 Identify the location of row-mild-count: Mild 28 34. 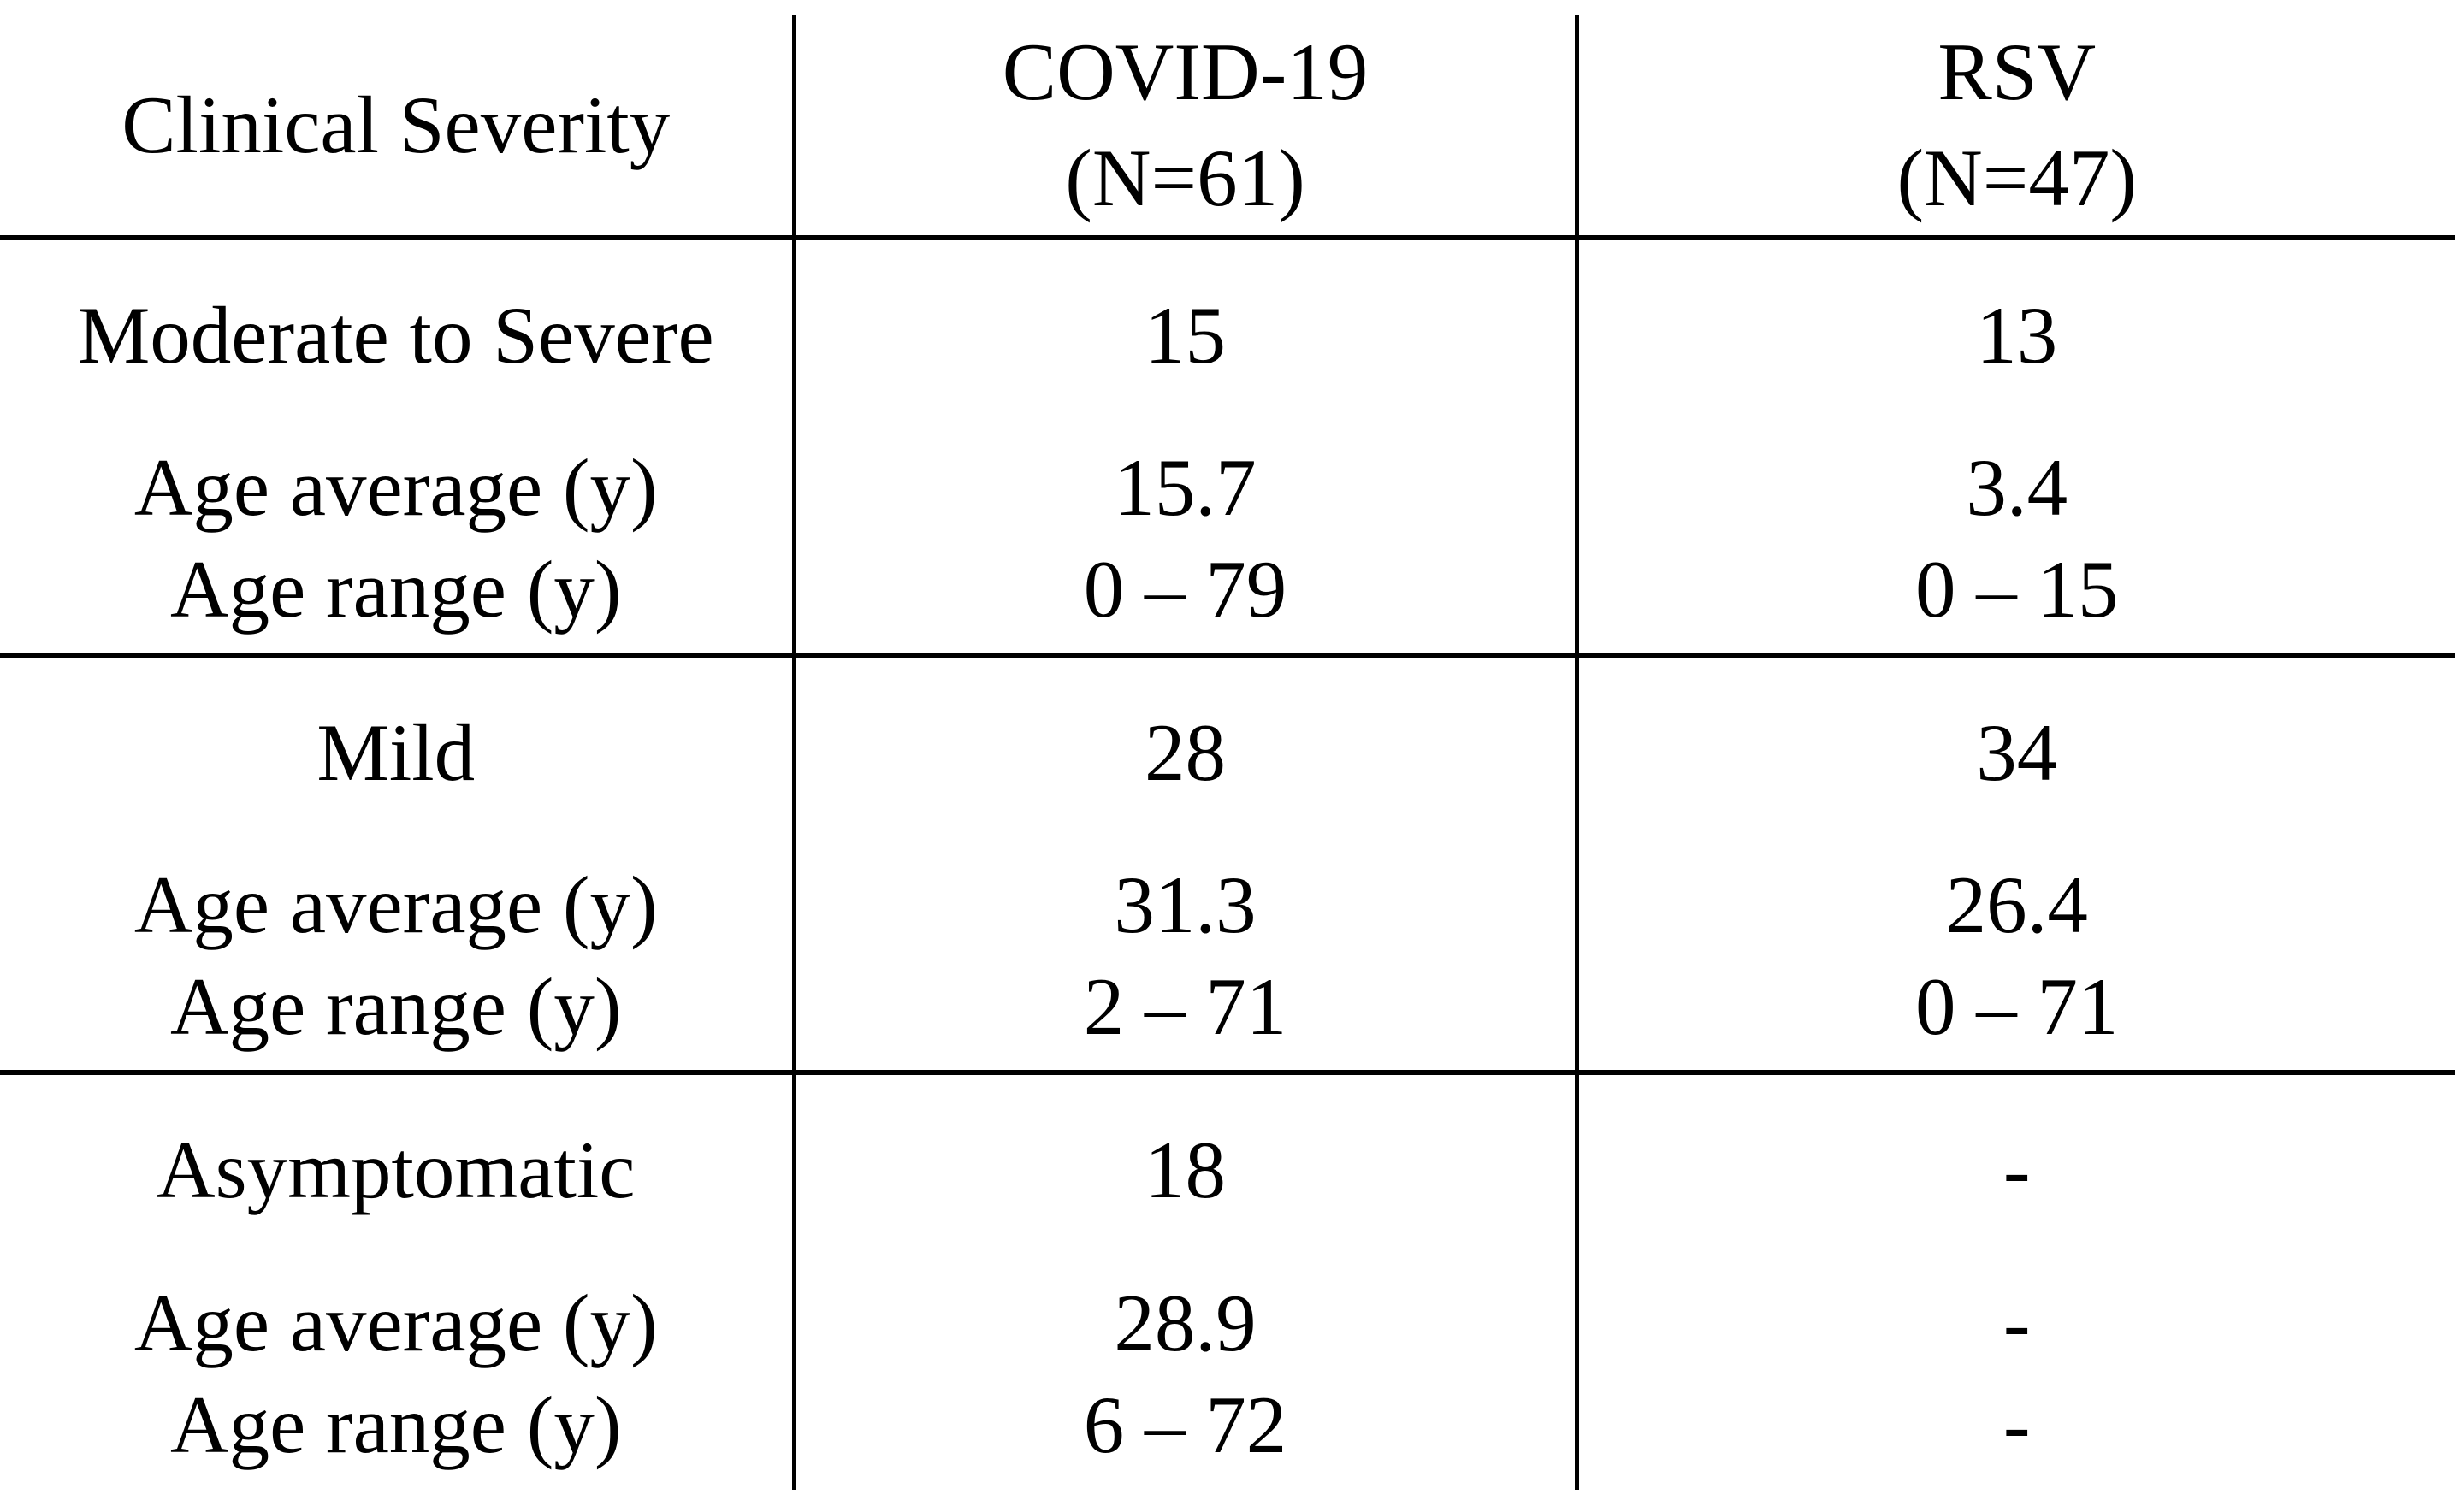
(1227, 751).